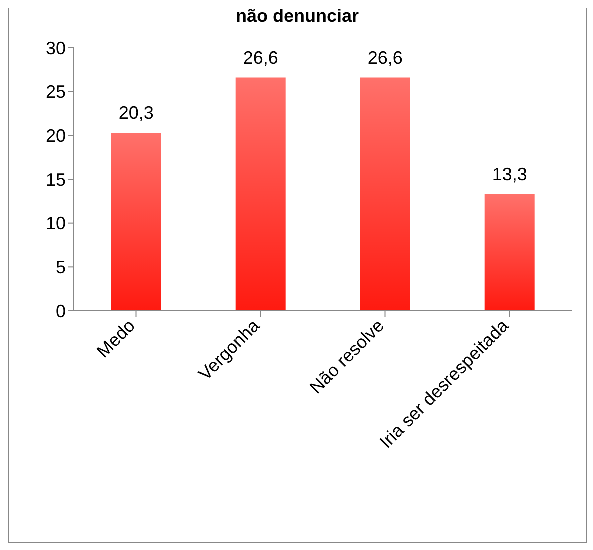 The height and width of the screenshot is (550, 593). I want to click on y-tick-label: 30, so click(56, 48).